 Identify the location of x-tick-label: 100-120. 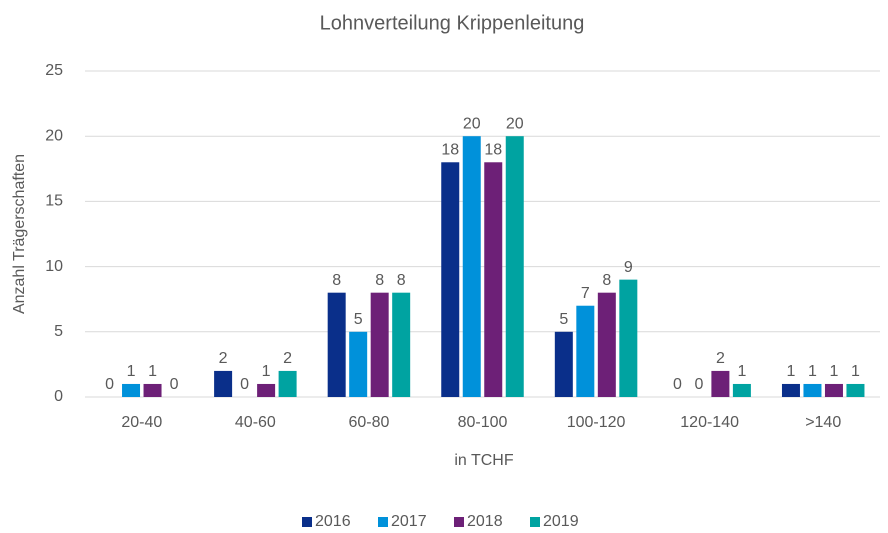
(596, 422).